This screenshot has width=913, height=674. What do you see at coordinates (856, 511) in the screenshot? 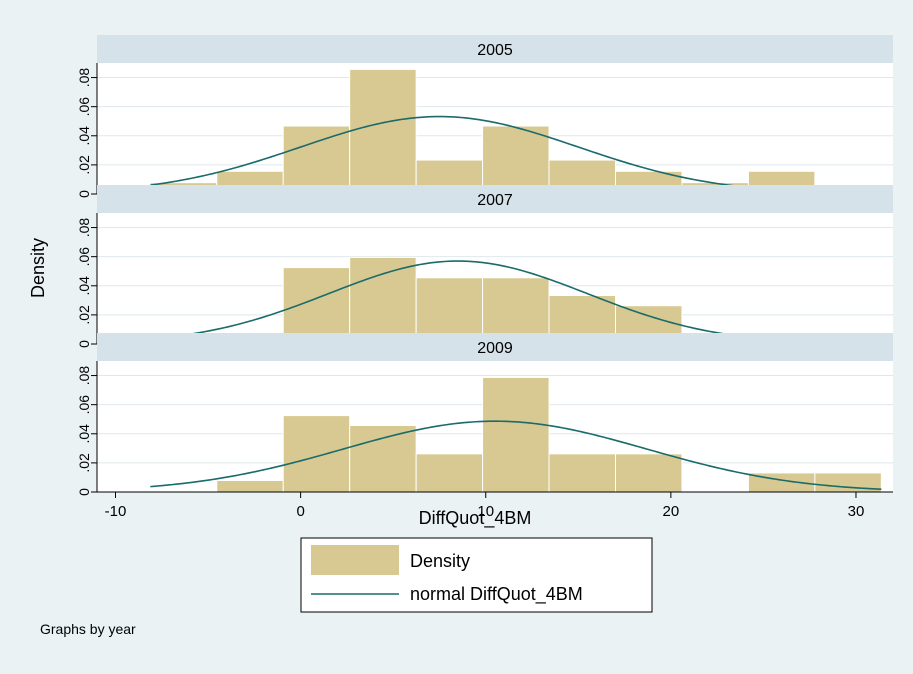
I see `x-tick-label: 30` at bounding box center [856, 511].